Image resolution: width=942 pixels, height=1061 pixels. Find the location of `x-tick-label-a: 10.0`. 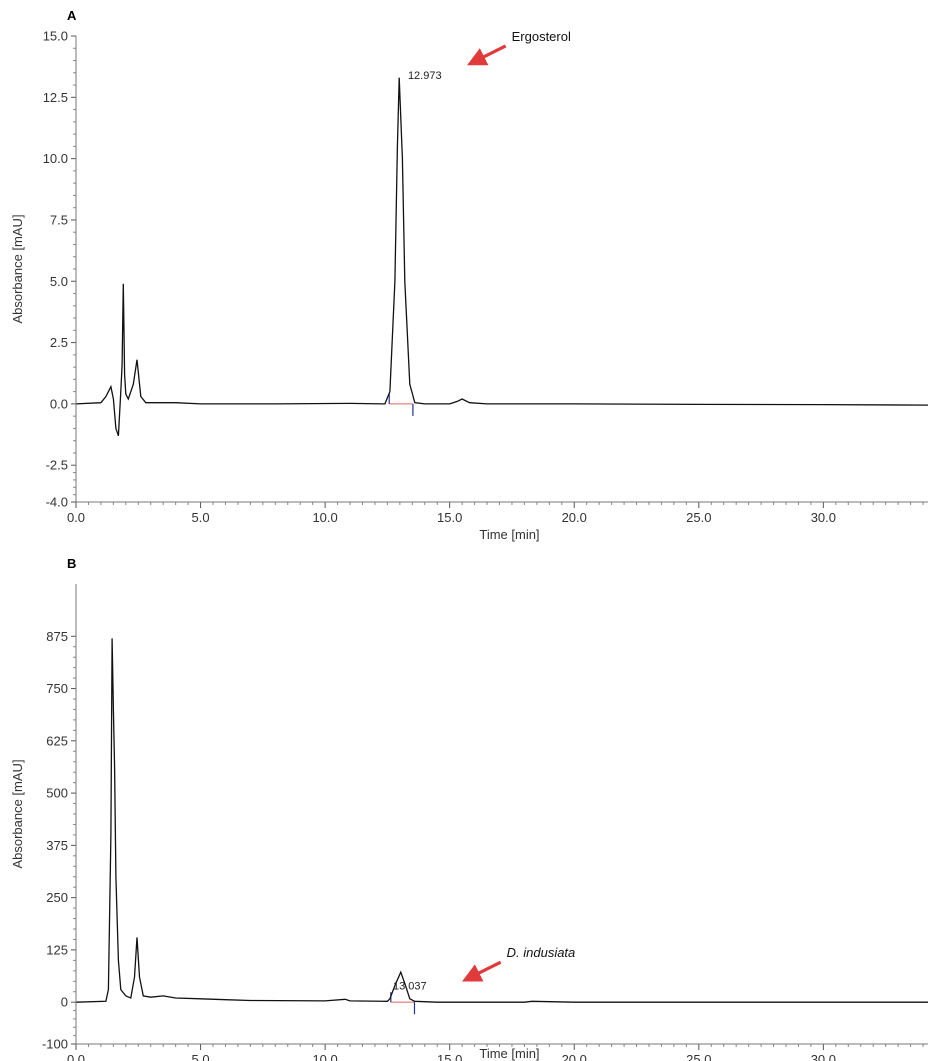

x-tick-label-a: 10.0 is located at coordinates (324, 517).